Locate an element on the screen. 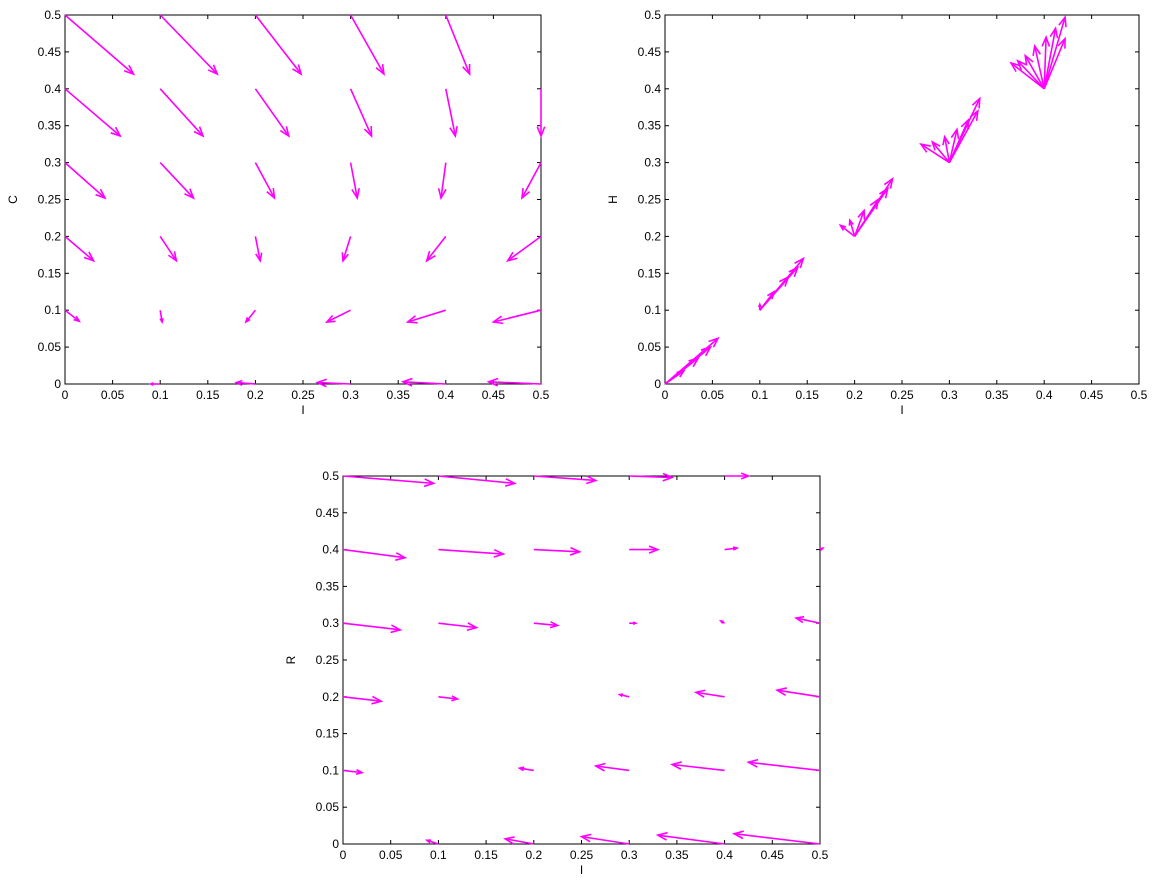 Image resolution: width=1160 pixels, height=880 pixels. y-tick-label: 0.2 is located at coordinates (652, 236).